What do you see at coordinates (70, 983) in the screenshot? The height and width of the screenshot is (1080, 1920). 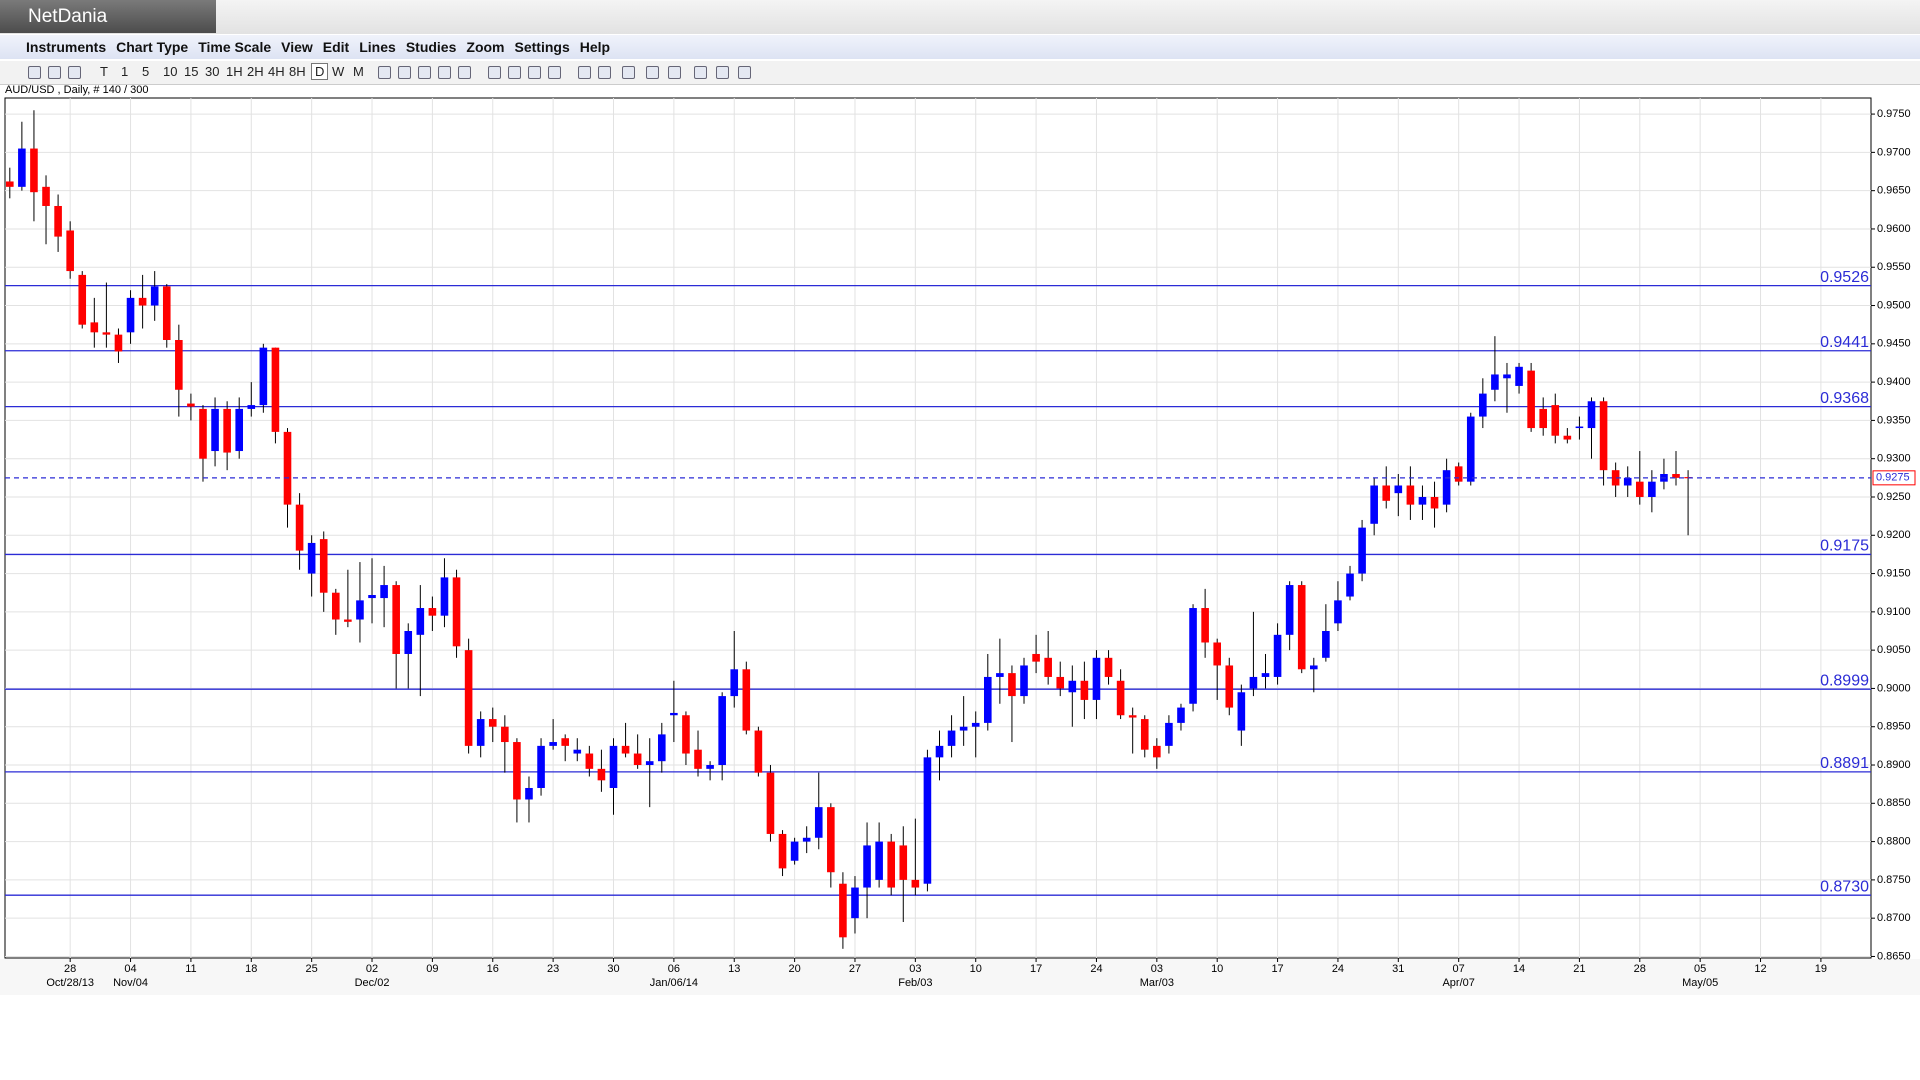 I see `x-period-label: Oct/28/13` at bounding box center [70, 983].